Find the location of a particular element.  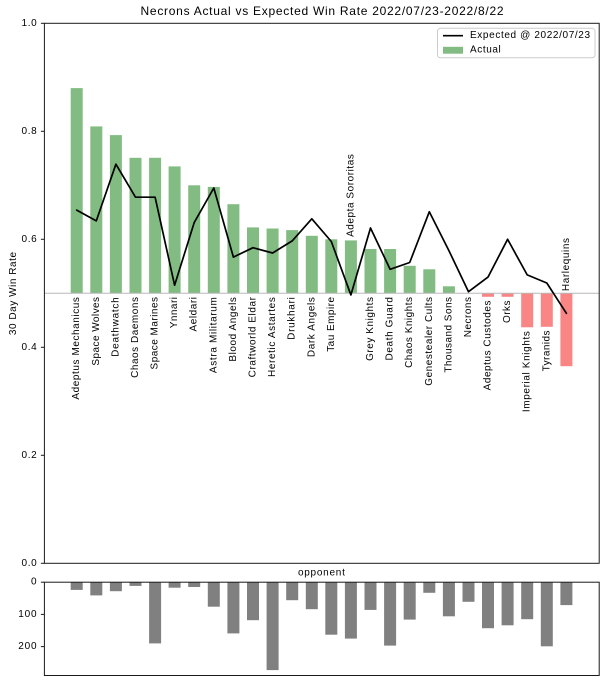

svg-text: Craftworld Eldar is located at coordinates (253, 336).